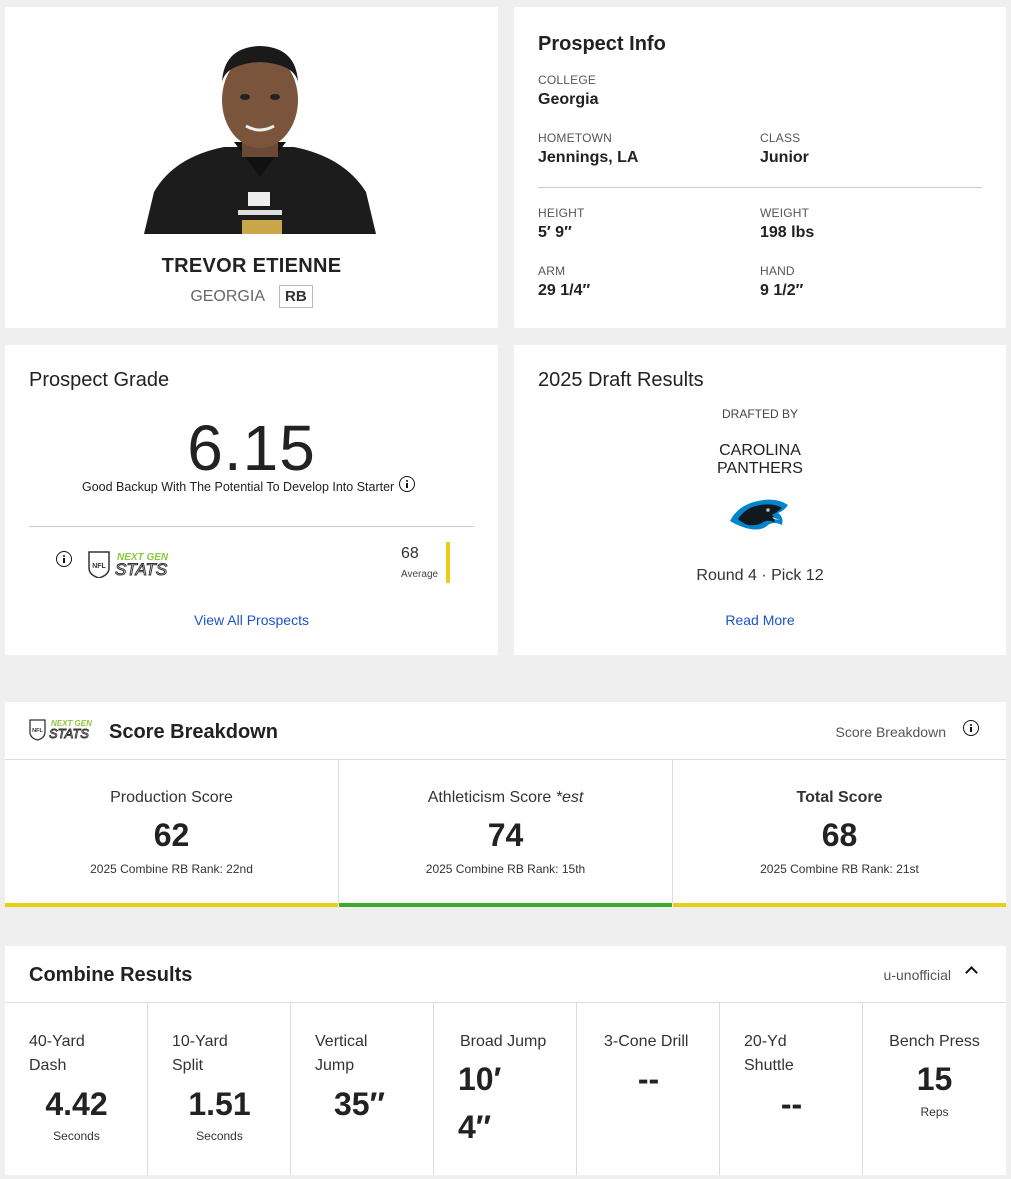 The image size is (1011, 1179). Describe the element at coordinates (564, 290) in the screenshot. I see `arm-value: 29 1/4″` at that location.